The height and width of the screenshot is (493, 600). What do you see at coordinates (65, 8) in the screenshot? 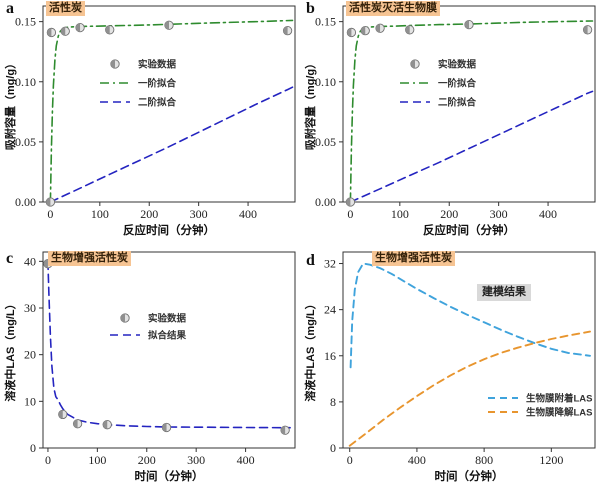
I see `panel-title-tag-a: 活性炭` at bounding box center [65, 8].